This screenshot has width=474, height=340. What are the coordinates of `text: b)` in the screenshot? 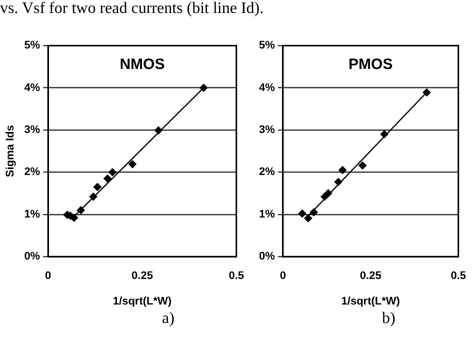 It's located at (389, 319).